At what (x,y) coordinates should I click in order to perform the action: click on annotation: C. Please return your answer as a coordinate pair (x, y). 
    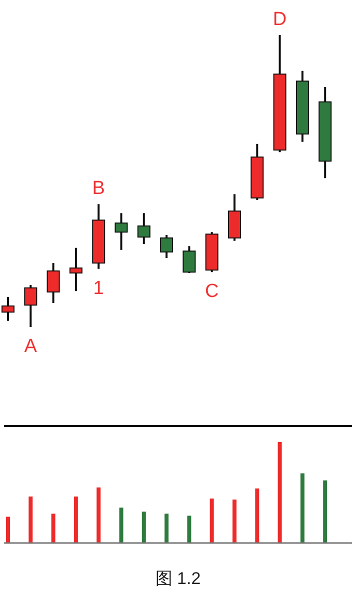
    Looking at the image, I should click on (211, 291).